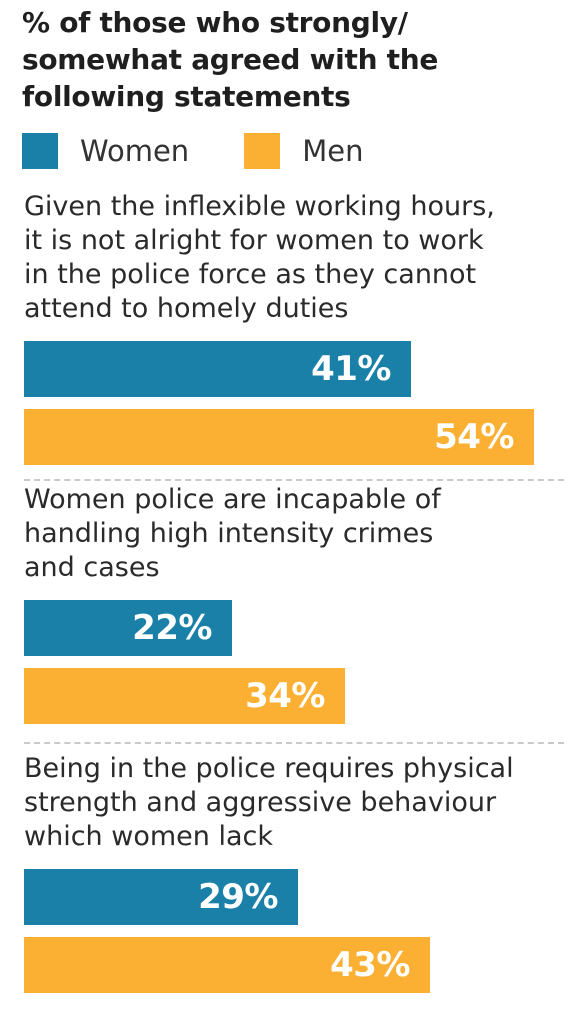 Image resolution: width=568 pixels, height=1024 pixels. I want to click on bar-women-2: 22%, so click(128, 628).